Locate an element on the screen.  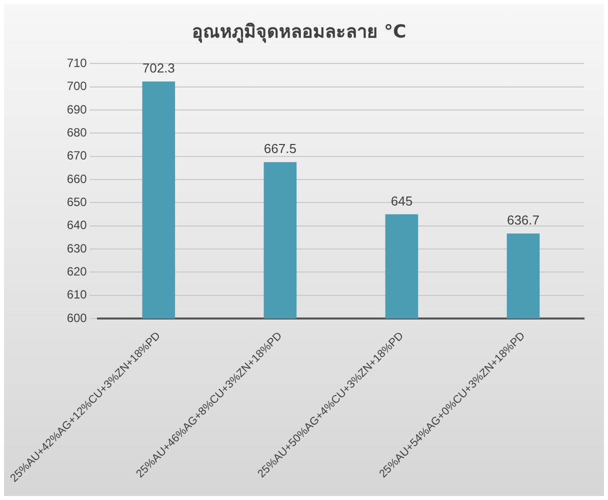
y-tick-label: 690 is located at coordinates (77, 109).